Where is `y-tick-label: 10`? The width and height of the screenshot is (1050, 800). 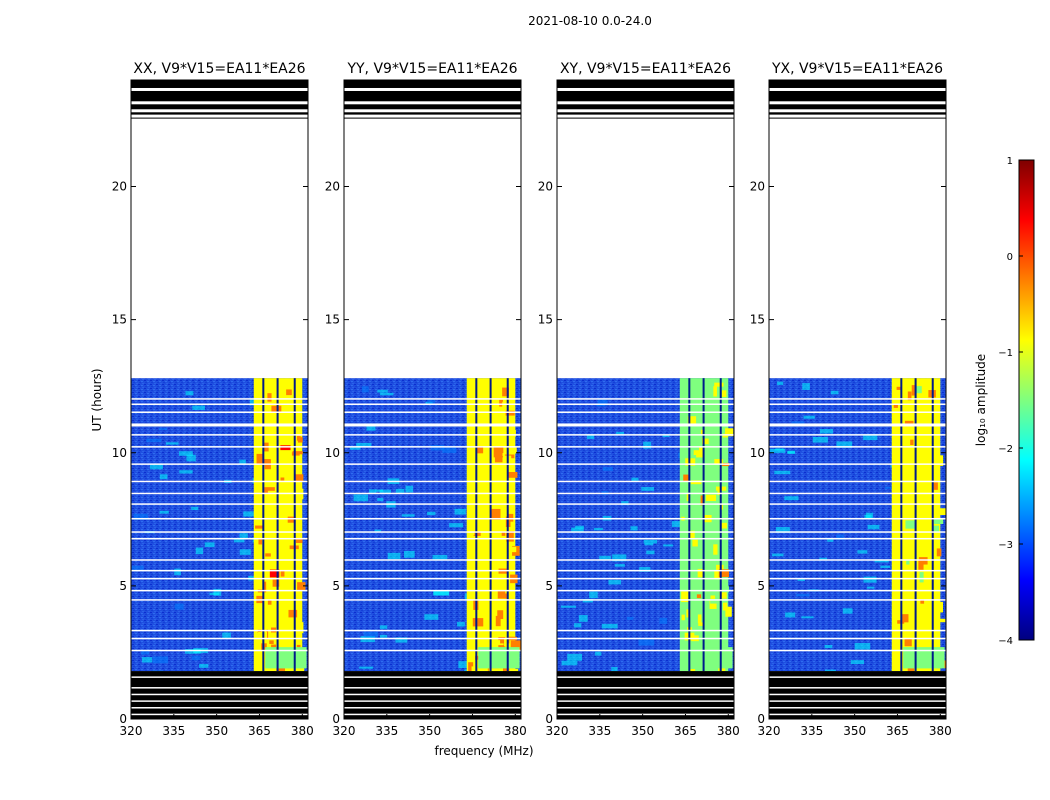
y-tick-label: 10 is located at coordinates (757, 453).